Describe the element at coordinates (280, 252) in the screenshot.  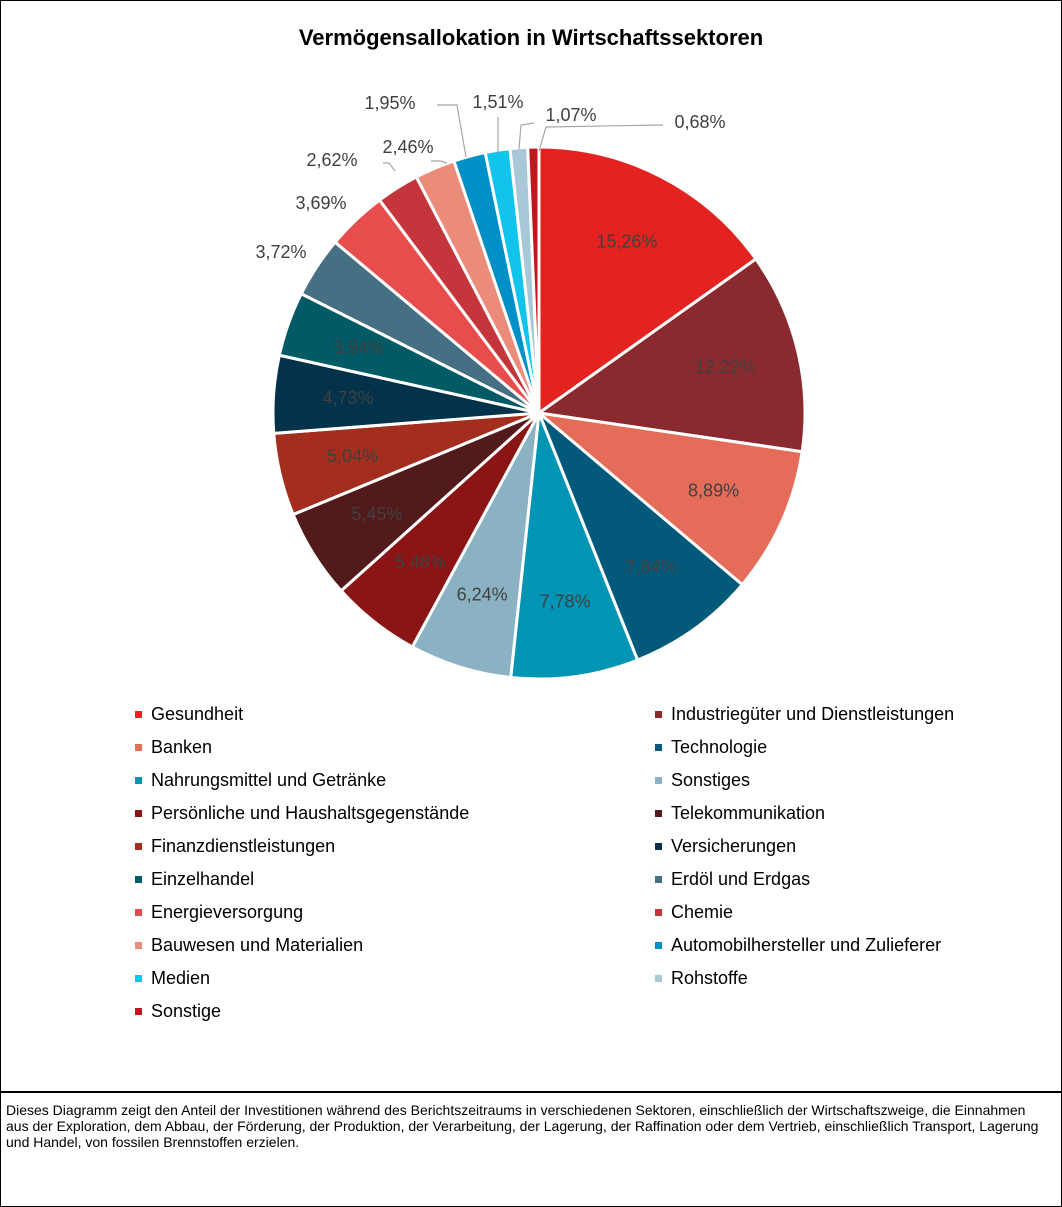
I see `data-label: 3,72%` at that location.